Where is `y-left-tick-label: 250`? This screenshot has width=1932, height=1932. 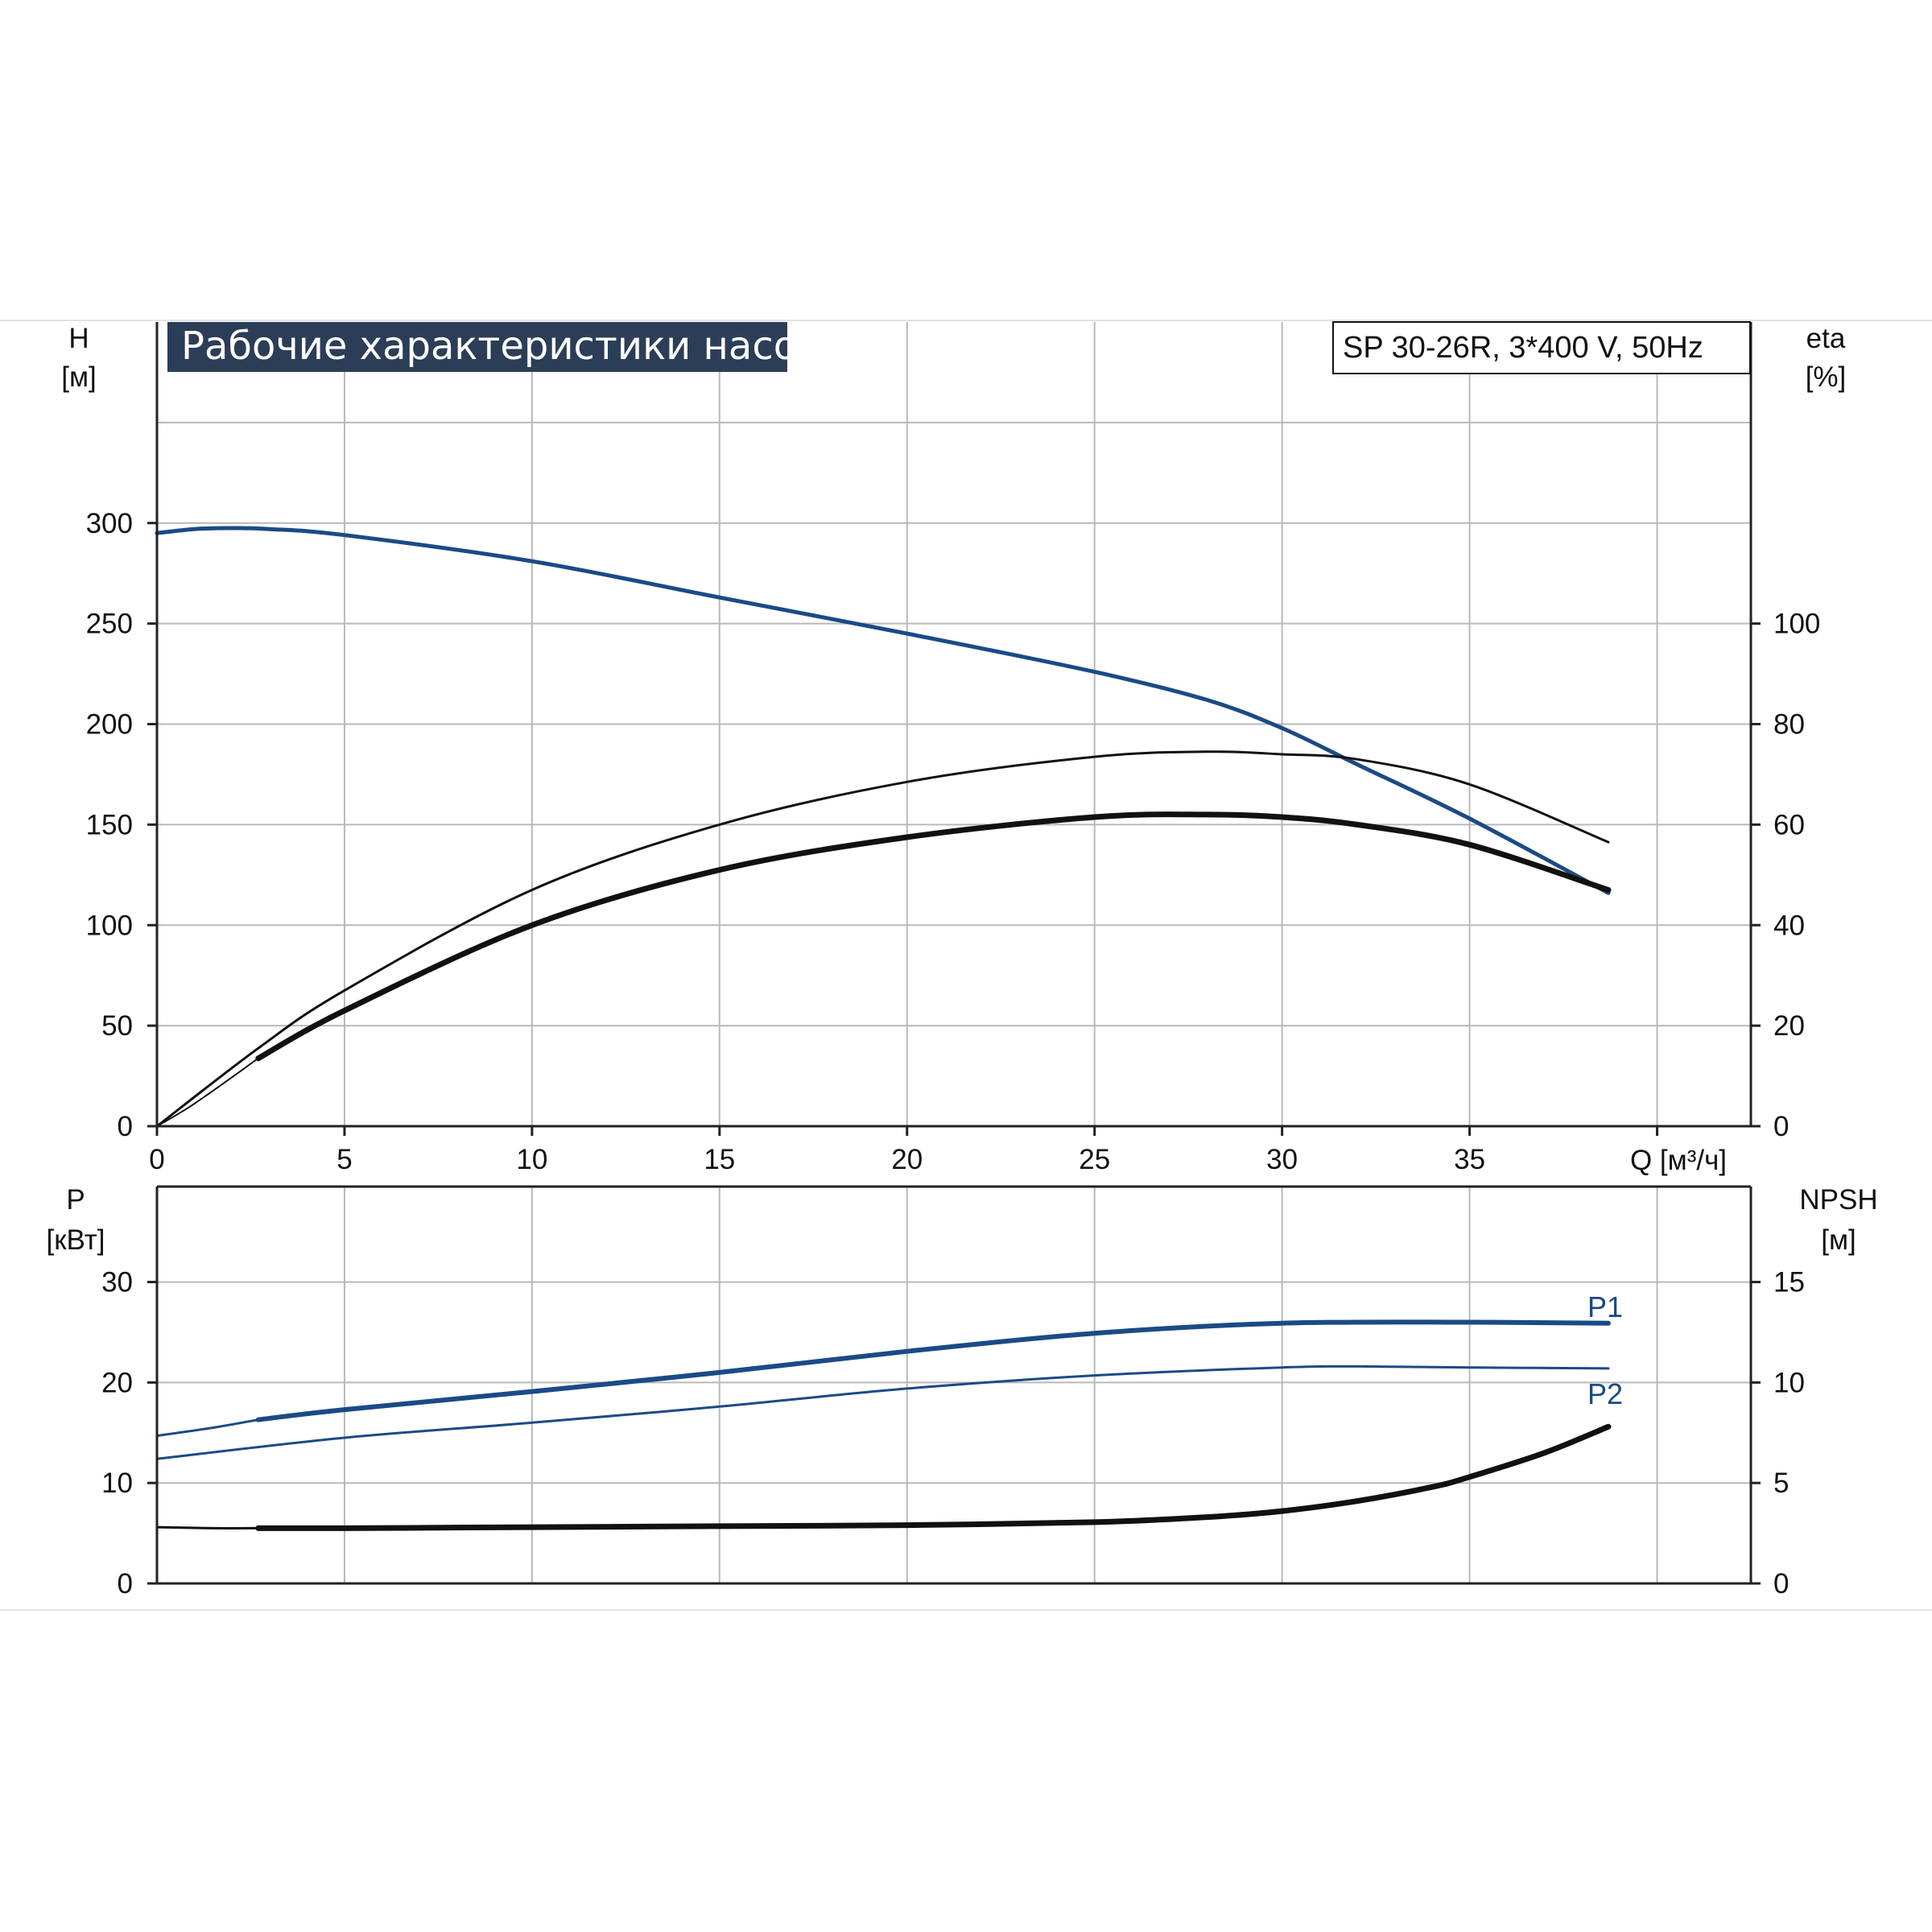 y-left-tick-label: 250 is located at coordinates (109, 624).